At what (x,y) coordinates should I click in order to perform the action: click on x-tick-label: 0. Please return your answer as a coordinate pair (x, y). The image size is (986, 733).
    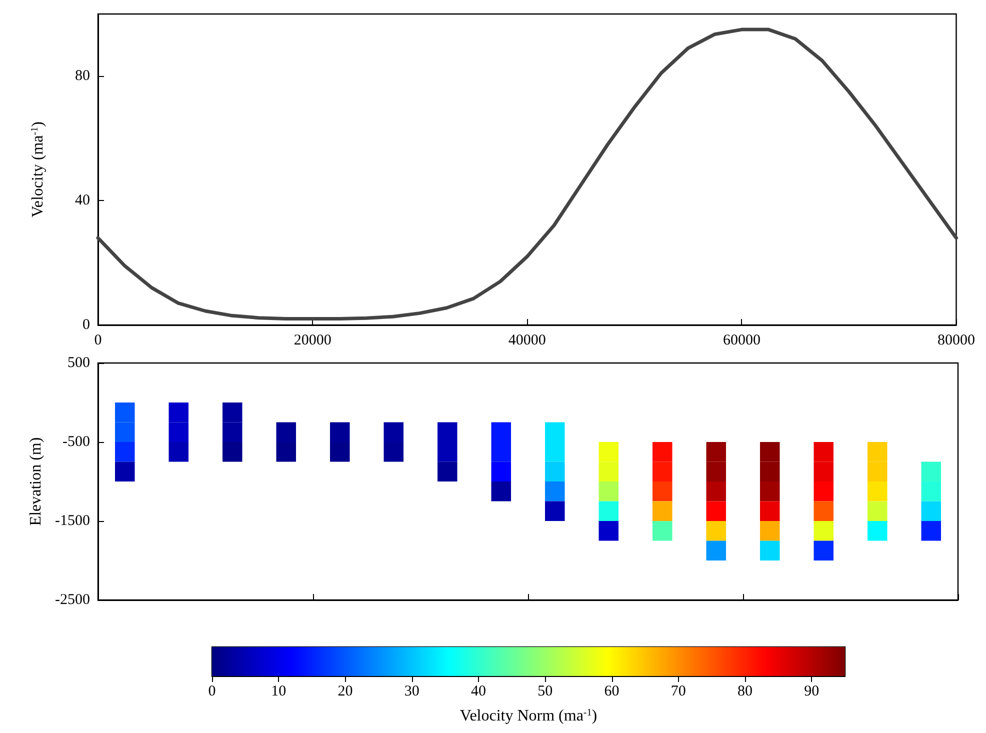
    Looking at the image, I should click on (98, 340).